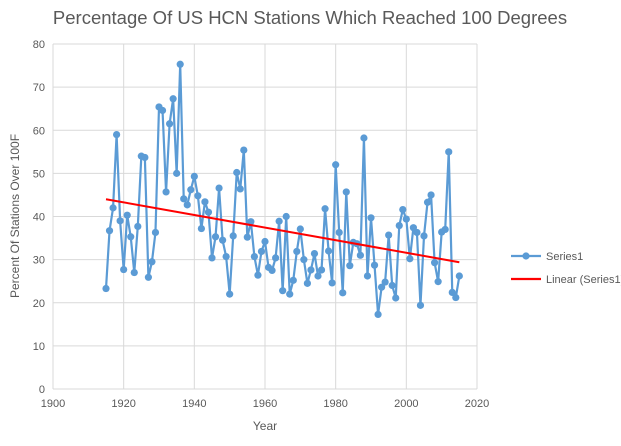  What do you see at coordinates (265, 404) in the screenshot?
I see `x-tick-label: 1960` at bounding box center [265, 404].